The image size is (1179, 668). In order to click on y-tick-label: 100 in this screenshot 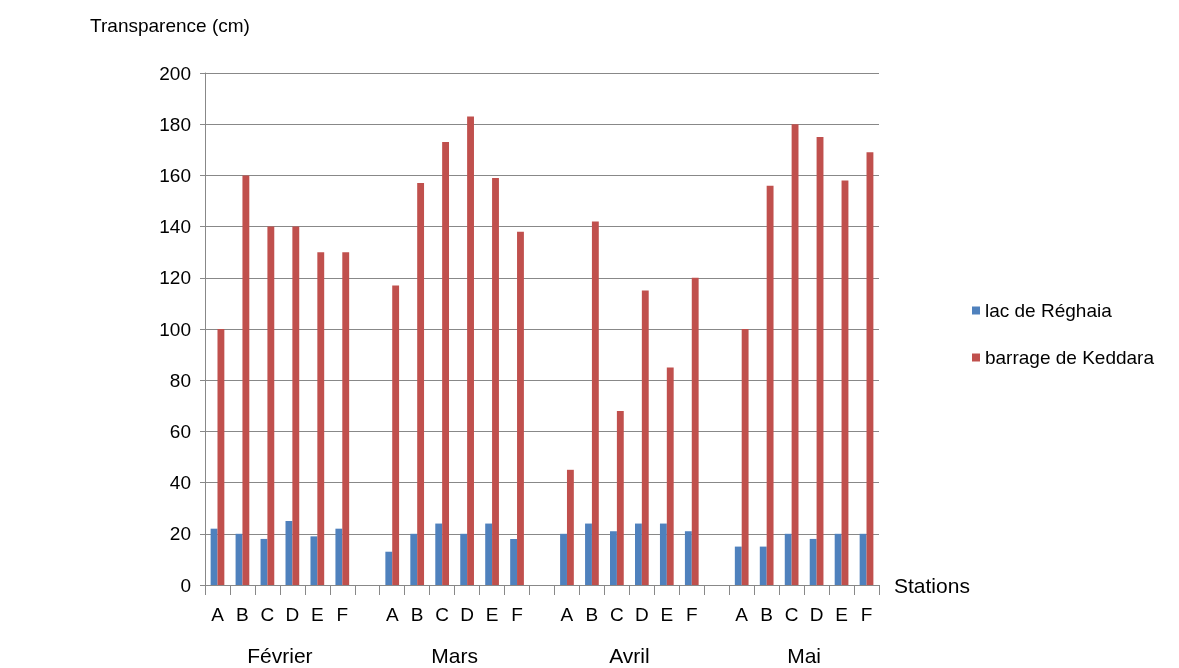, I will do `click(175, 329)`.